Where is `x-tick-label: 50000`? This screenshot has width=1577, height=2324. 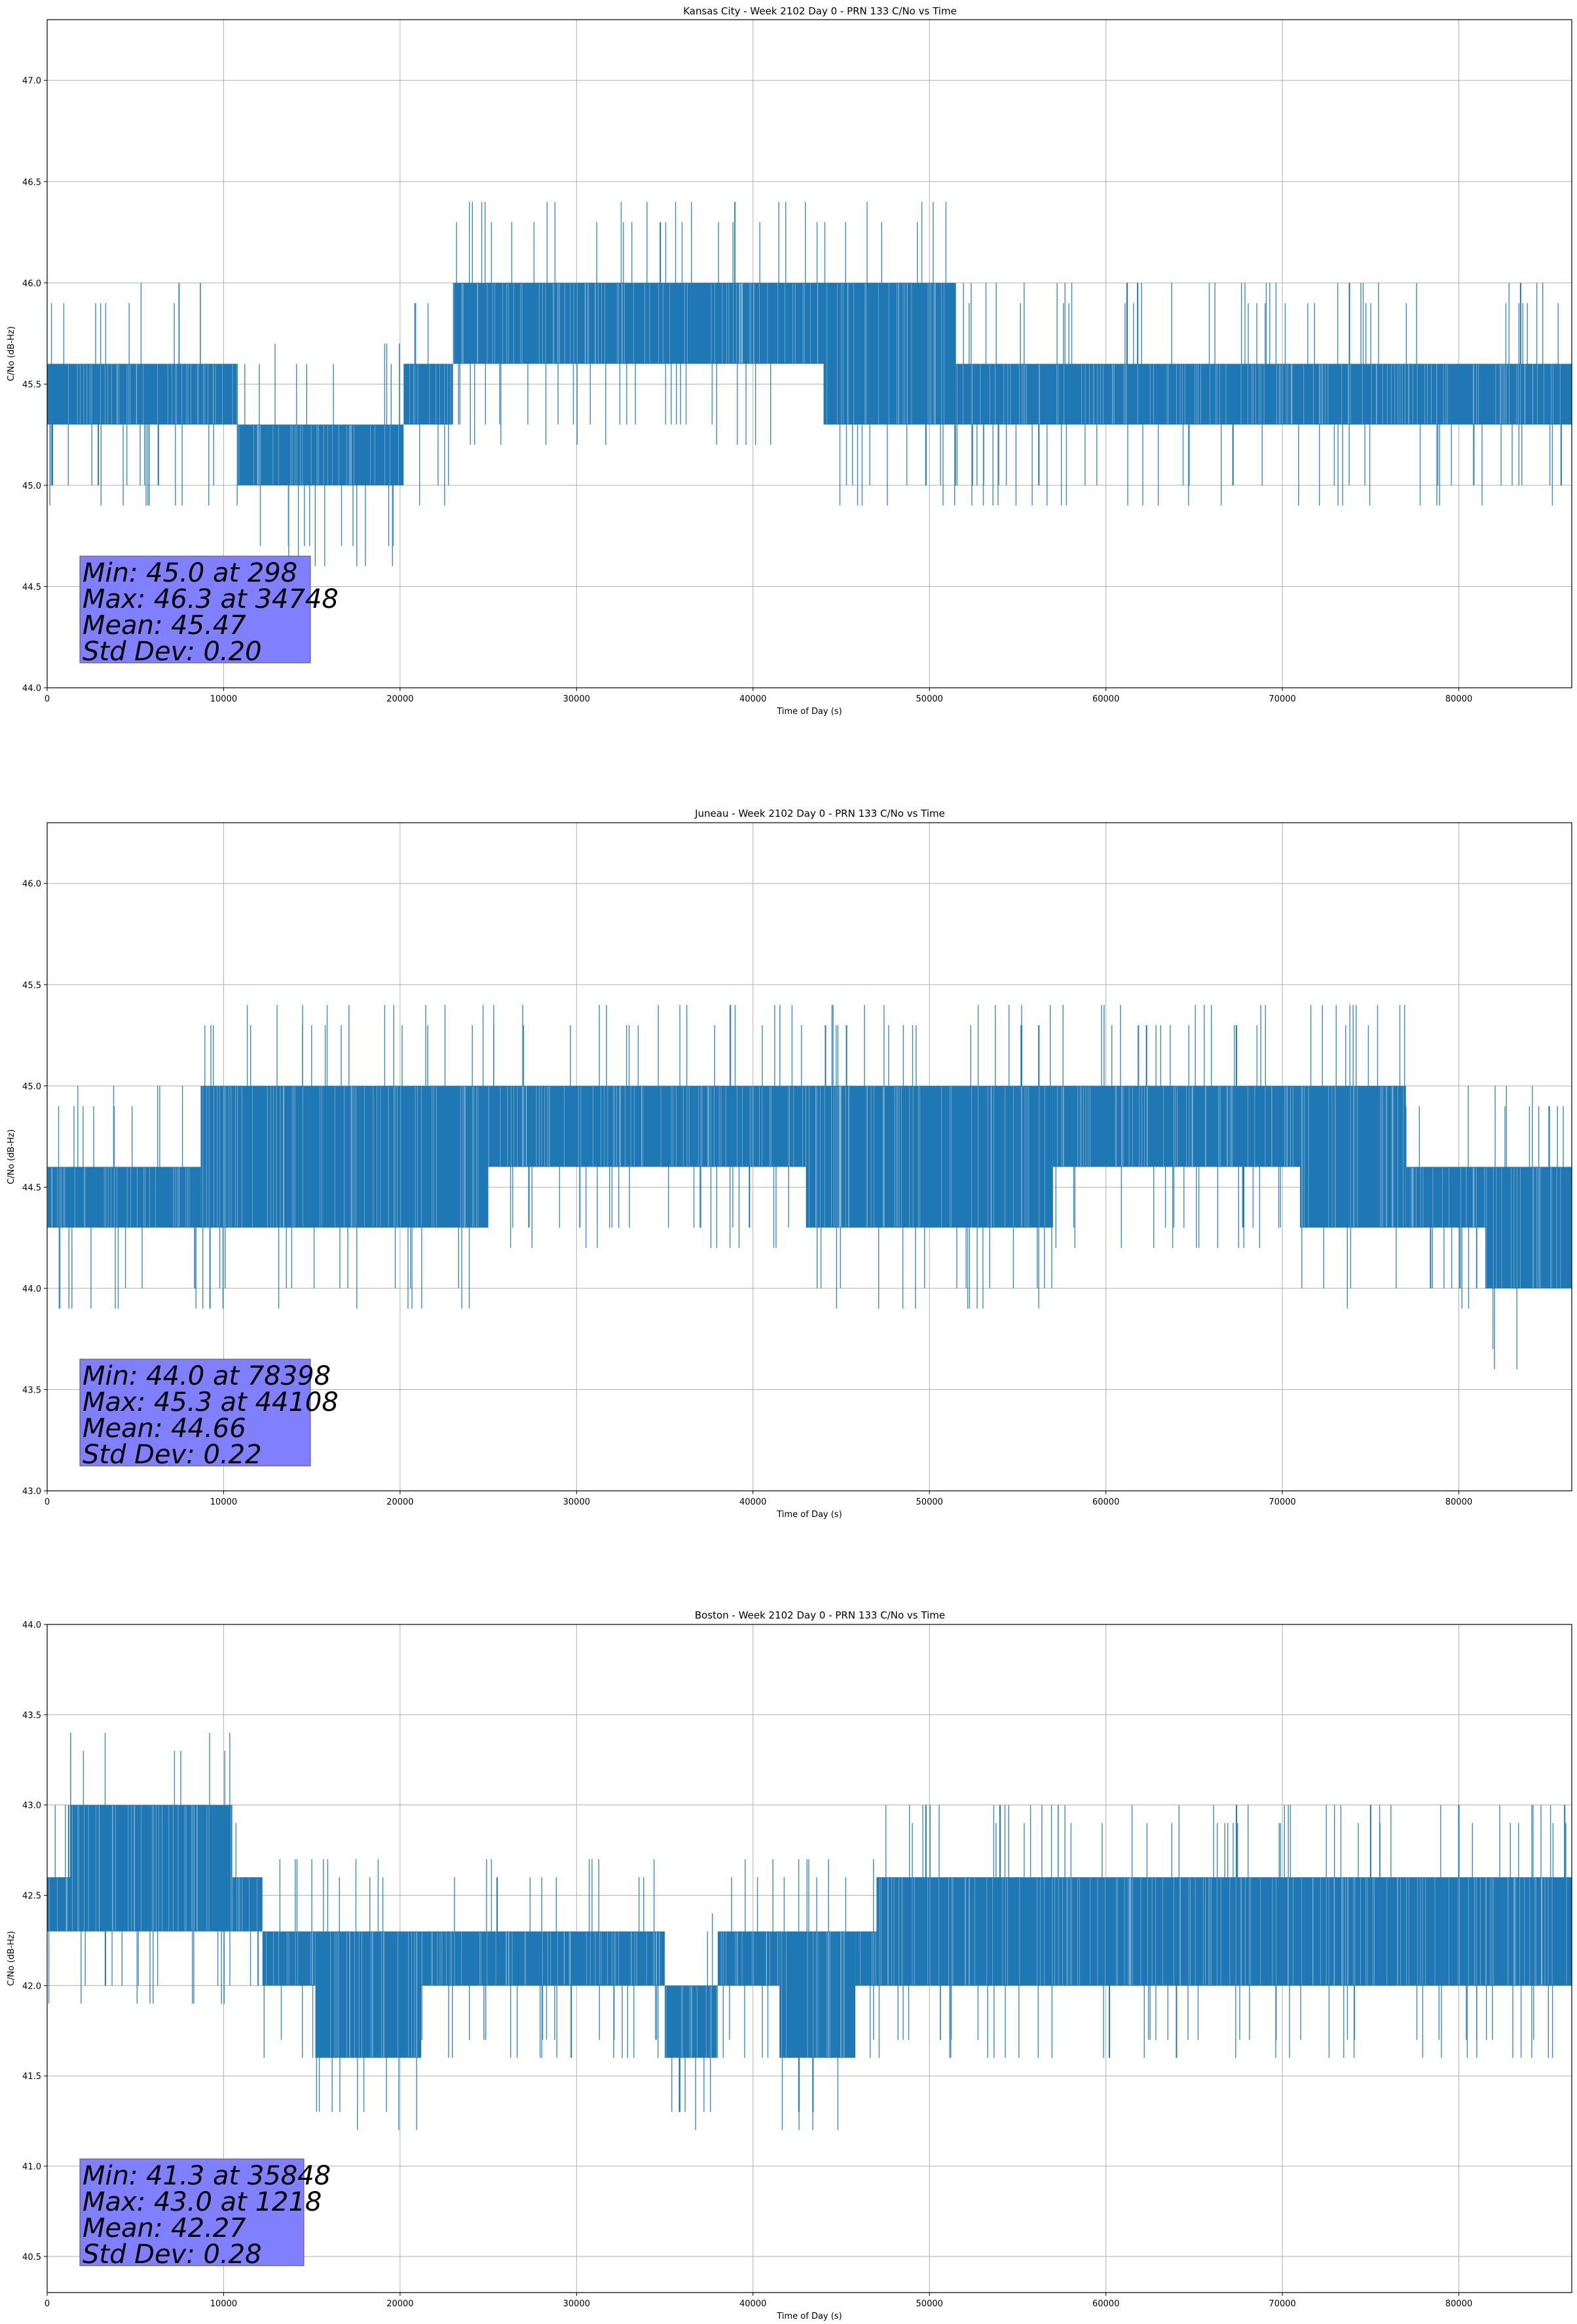
x-tick-label: 50000 is located at coordinates (929, 699).